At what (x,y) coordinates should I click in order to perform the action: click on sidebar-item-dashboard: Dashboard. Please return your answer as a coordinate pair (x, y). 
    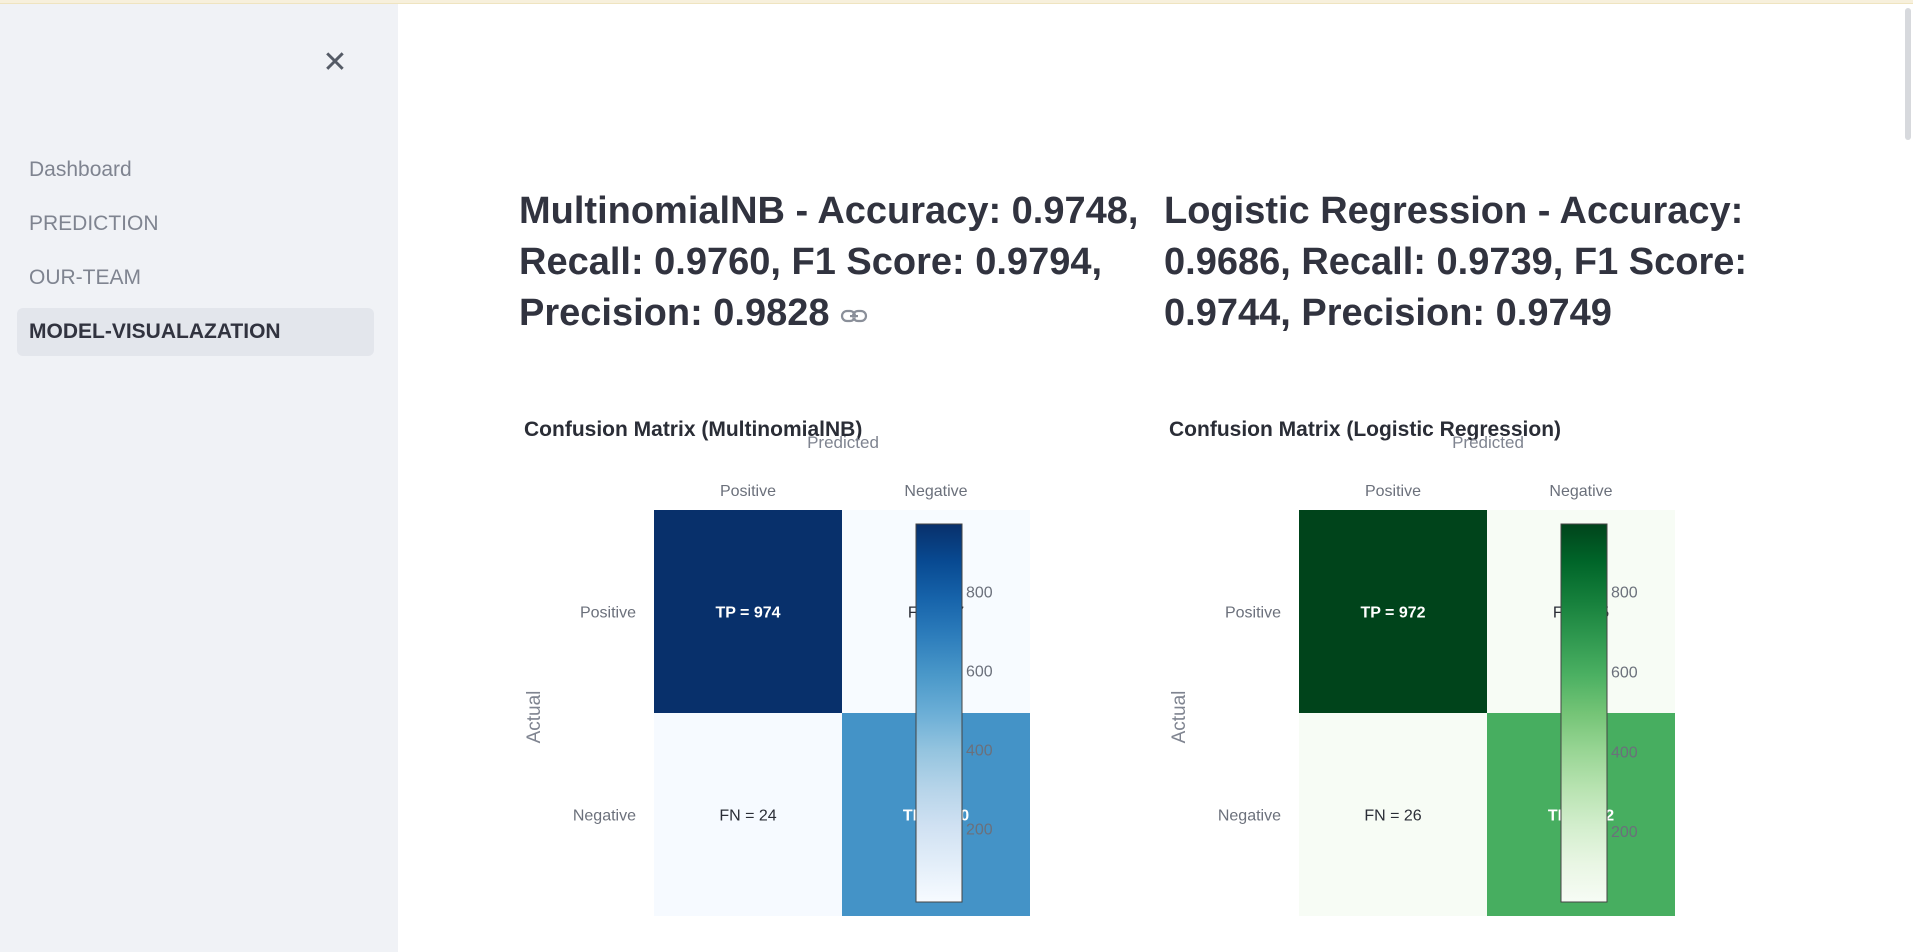
    Looking at the image, I should click on (80, 169).